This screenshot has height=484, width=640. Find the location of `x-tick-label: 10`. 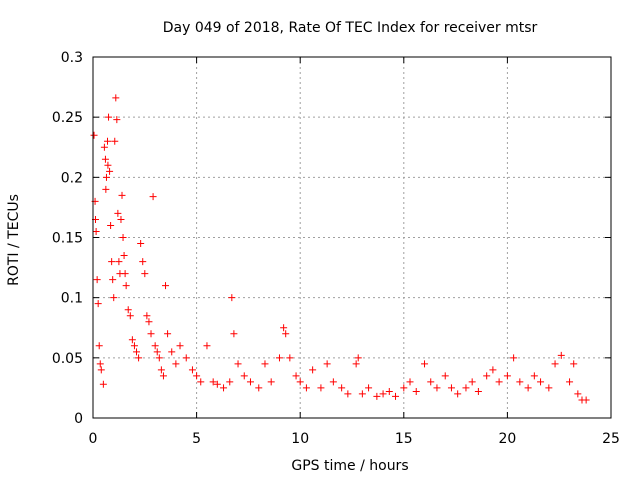

x-tick-label: 10 is located at coordinates (300, 439).